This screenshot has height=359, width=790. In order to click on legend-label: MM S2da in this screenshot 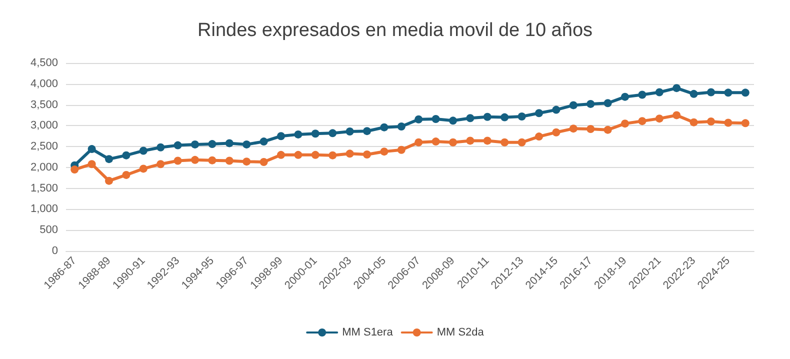, I will do `click(460, 332)`.